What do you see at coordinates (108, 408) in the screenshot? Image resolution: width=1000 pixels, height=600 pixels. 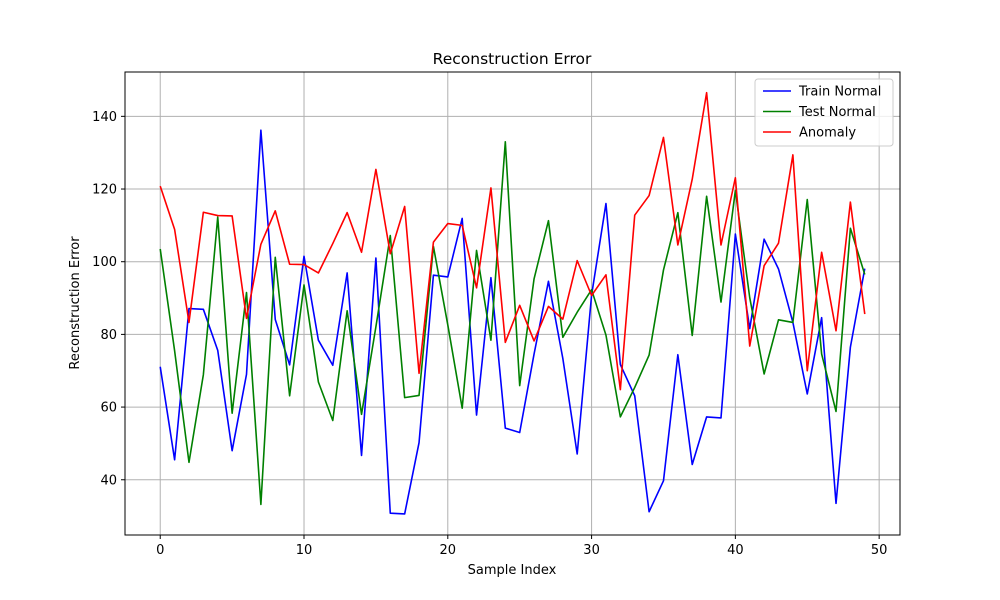 I see `y-tick-label: 60` at bounding box center [108, 408].